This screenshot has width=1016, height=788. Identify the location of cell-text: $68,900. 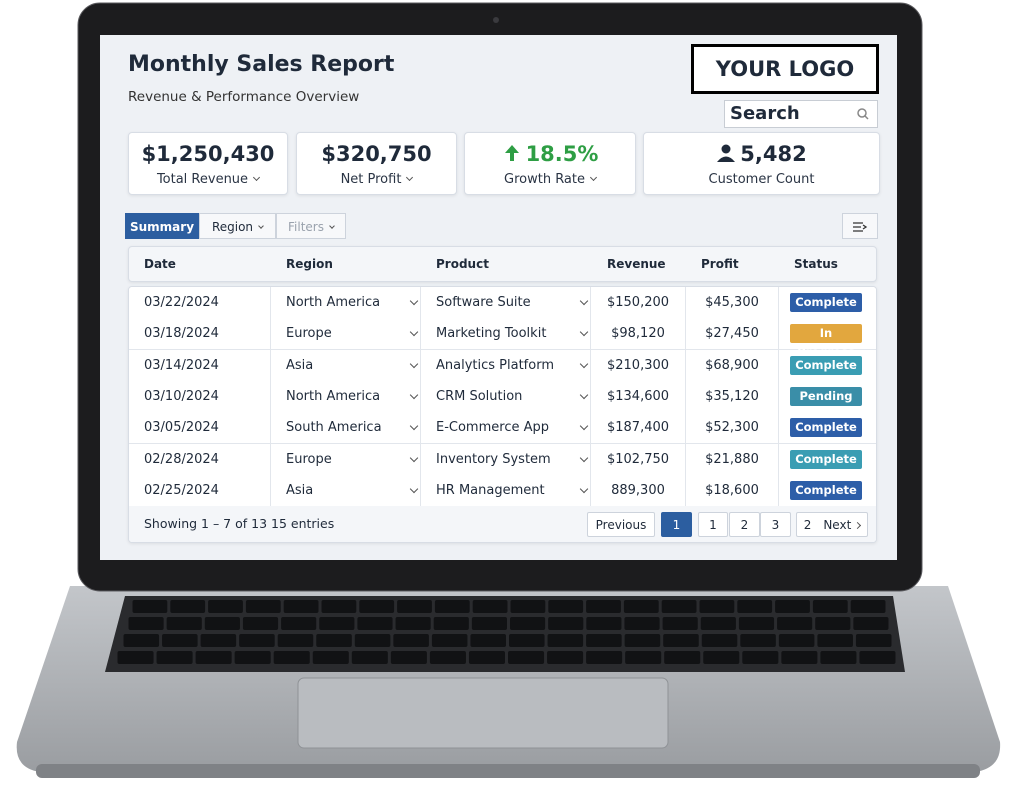
(732, 365).